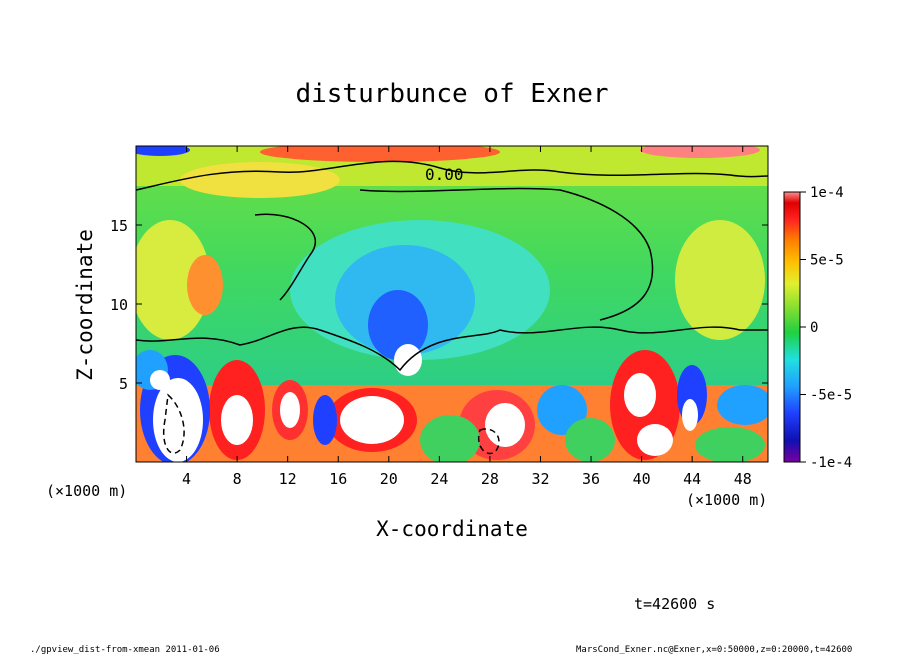 This screenshot has height=659, width=904. Describe the element at coordinates (591, 479) in the screenshot. I see `x-tick-label: 36` at that location.